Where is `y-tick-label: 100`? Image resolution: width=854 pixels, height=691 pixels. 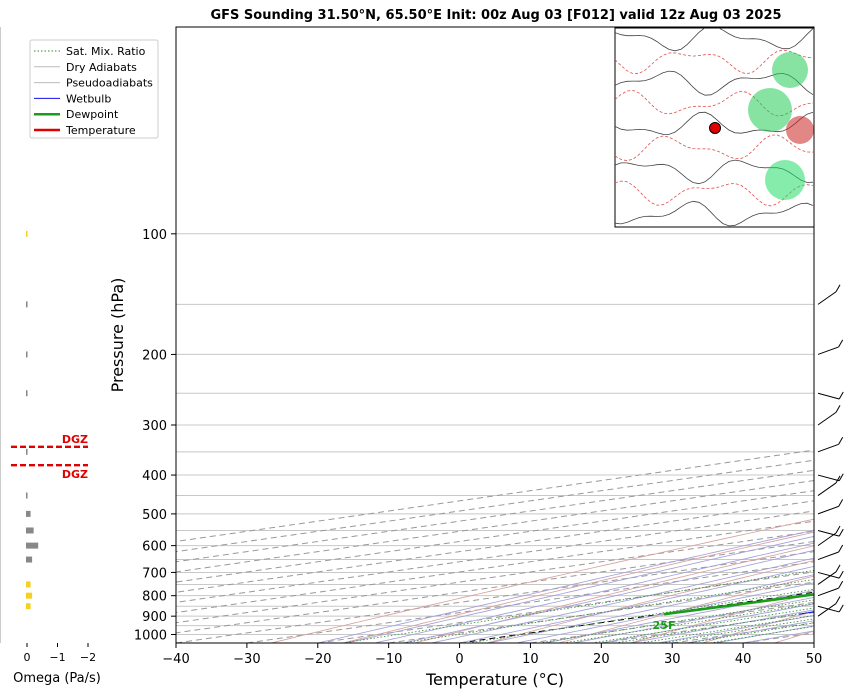
y-tick-label: 100 is located at coordinates (154, 235).